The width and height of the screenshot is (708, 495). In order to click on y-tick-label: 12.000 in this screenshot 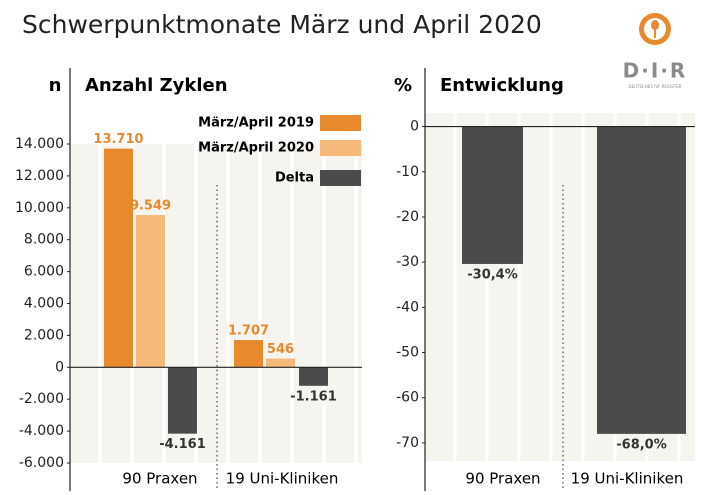, I will do `click(39, 176)`.